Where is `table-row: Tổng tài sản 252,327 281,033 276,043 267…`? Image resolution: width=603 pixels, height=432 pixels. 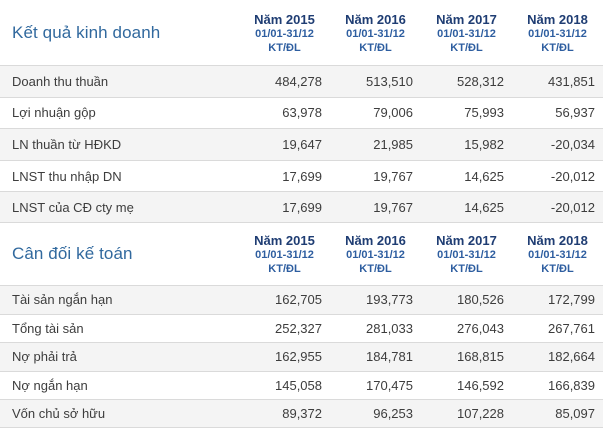
table-row: Tổng tài sản 252,327 281,033 276,043 267… is located at coordinates (301, 328).